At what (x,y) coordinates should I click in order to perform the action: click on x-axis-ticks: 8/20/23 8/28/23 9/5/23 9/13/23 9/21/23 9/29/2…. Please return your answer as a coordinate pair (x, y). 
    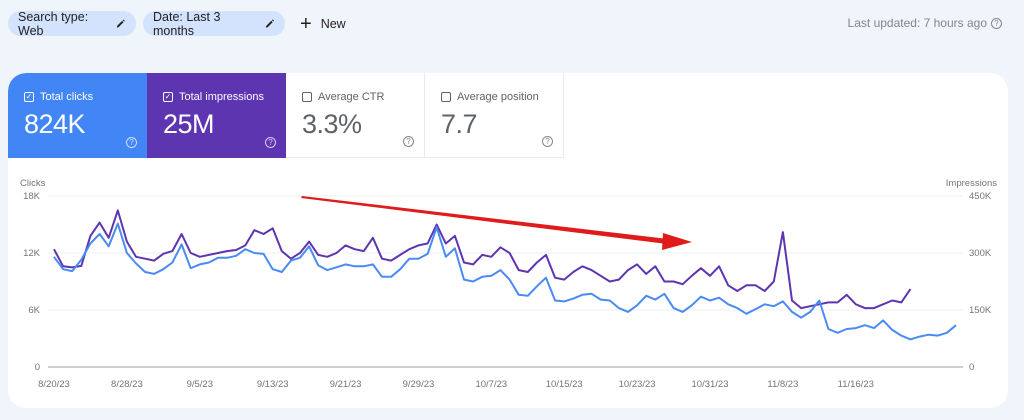
    Looking at the image, I should click on (456, 384).